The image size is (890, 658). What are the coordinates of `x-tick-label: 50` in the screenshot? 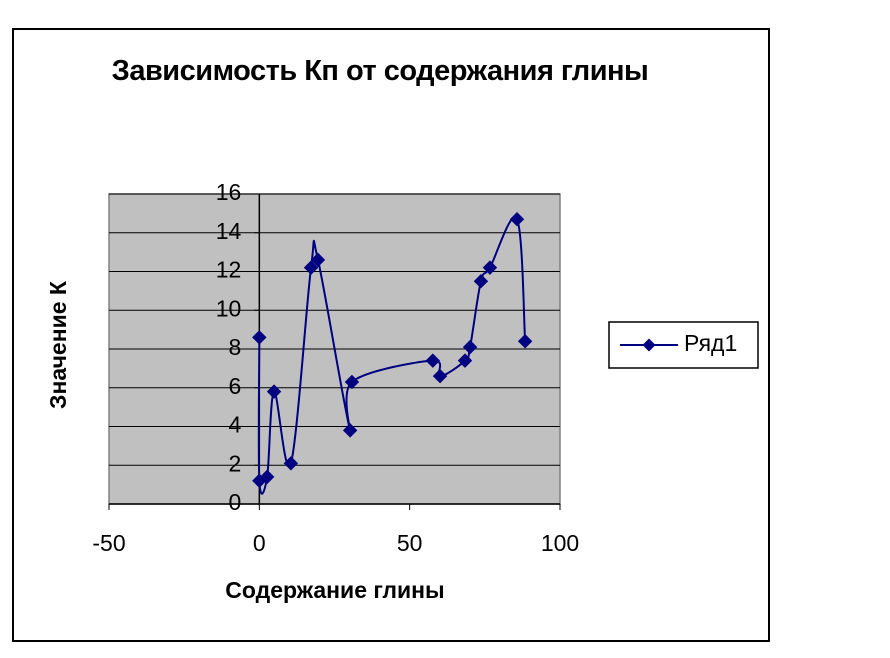 It's located at (410, 543).